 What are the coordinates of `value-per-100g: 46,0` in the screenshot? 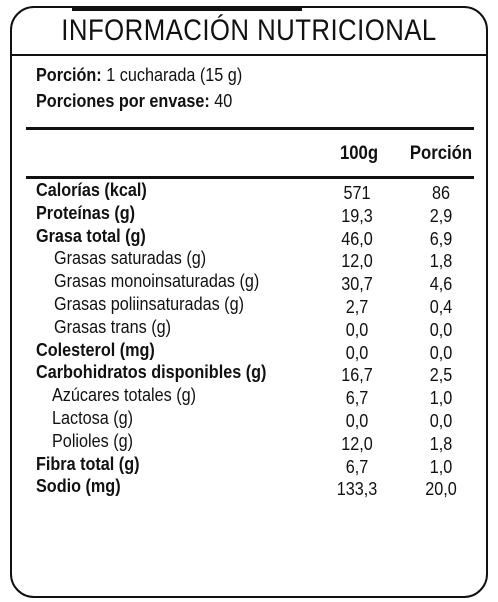 It's located at (357, 238).